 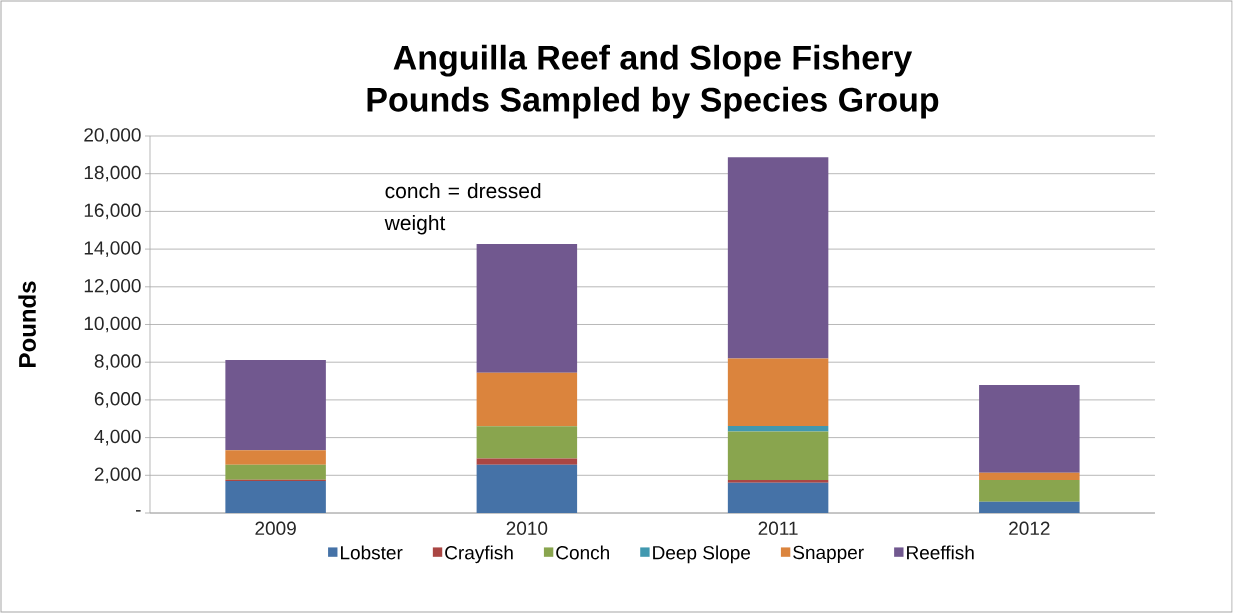 I want to click on y-tick-label: 12,000, so click(x=112, y=286).